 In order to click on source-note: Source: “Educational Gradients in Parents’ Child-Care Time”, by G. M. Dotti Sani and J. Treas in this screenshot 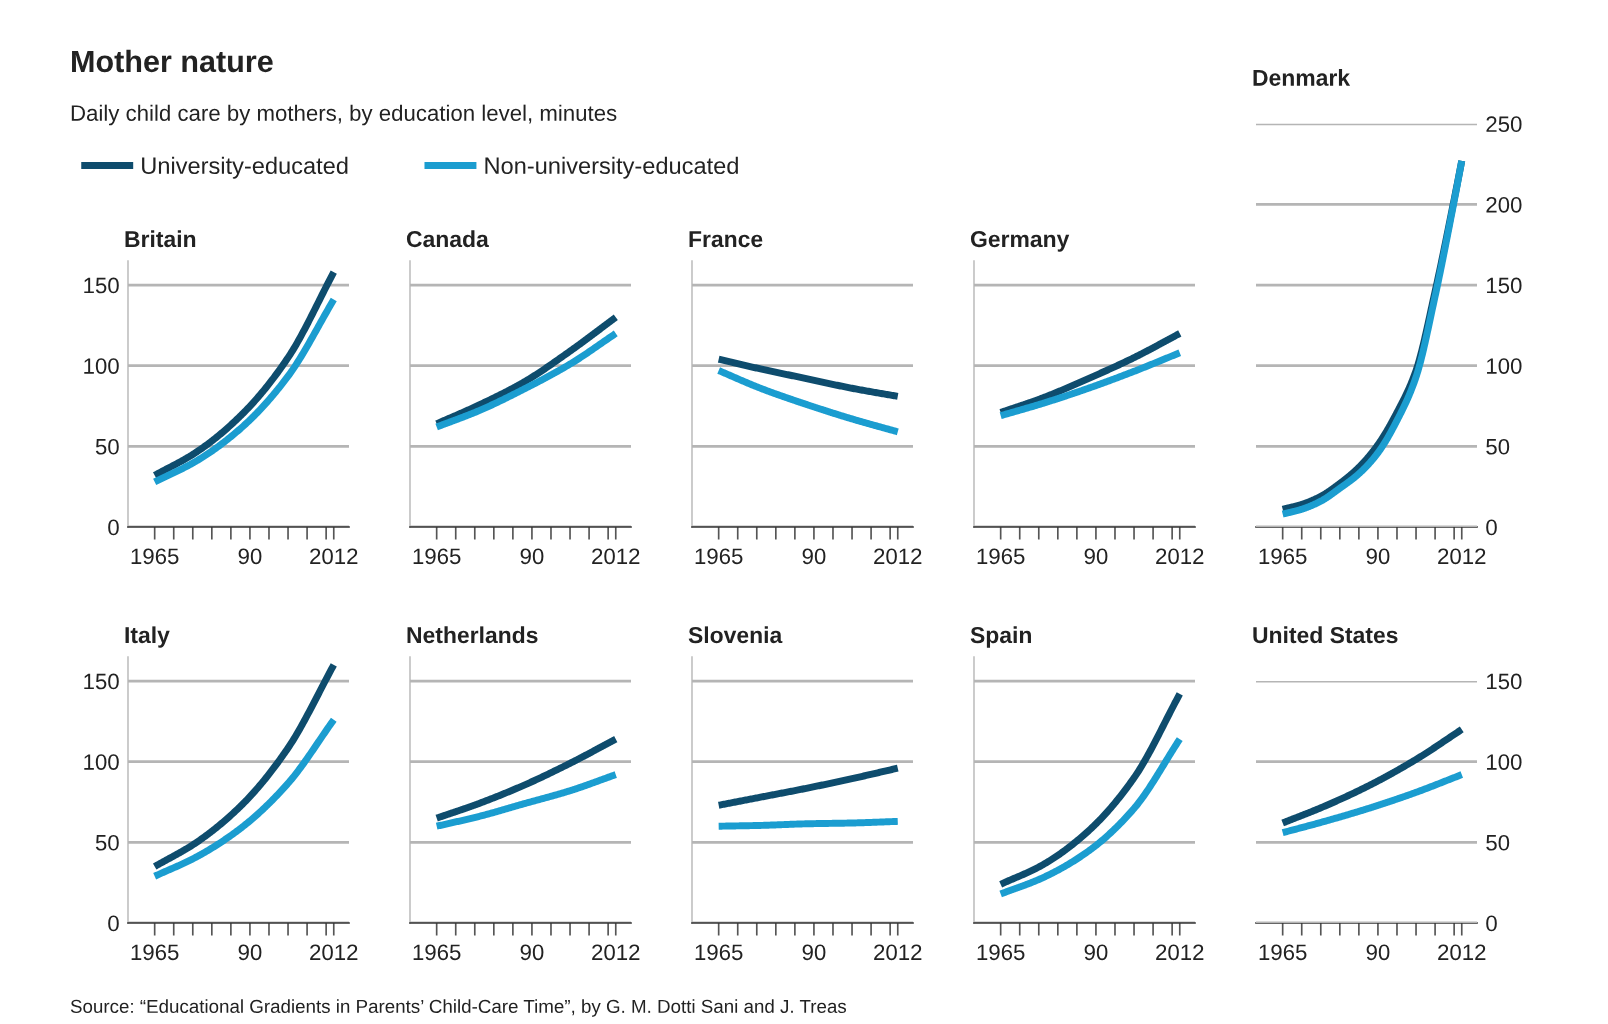, I will do `click(458, 1008)`.